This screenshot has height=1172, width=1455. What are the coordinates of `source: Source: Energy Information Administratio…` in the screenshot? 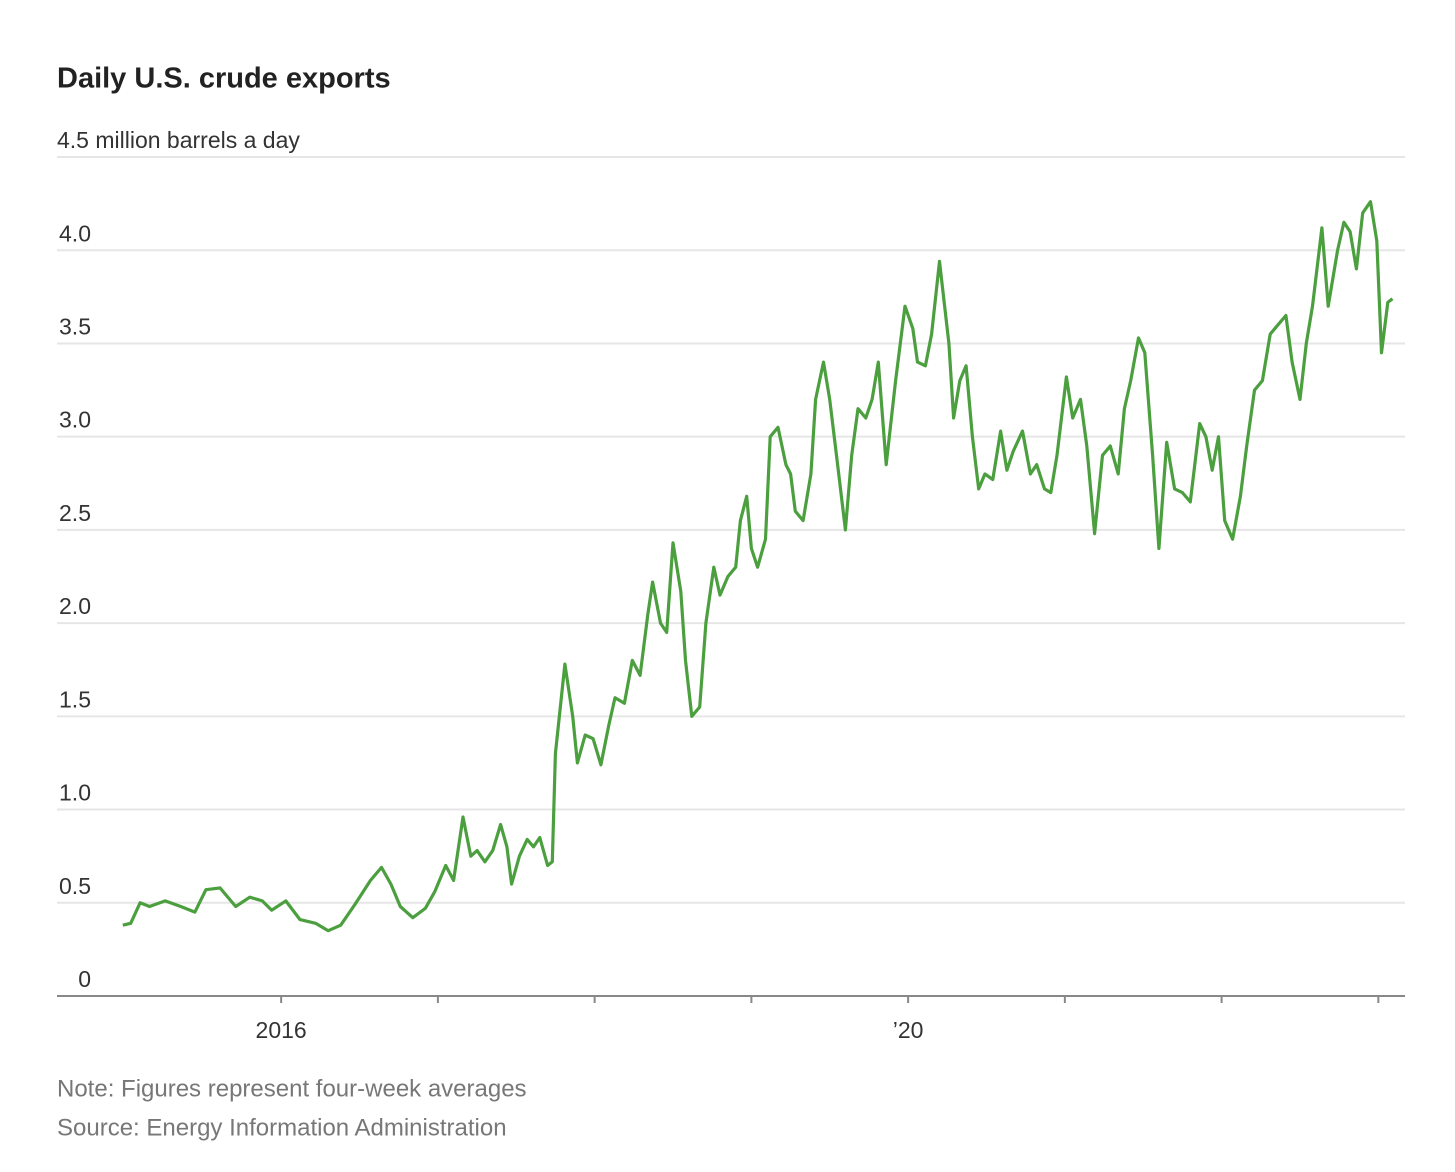 It's located at (282, 1127).